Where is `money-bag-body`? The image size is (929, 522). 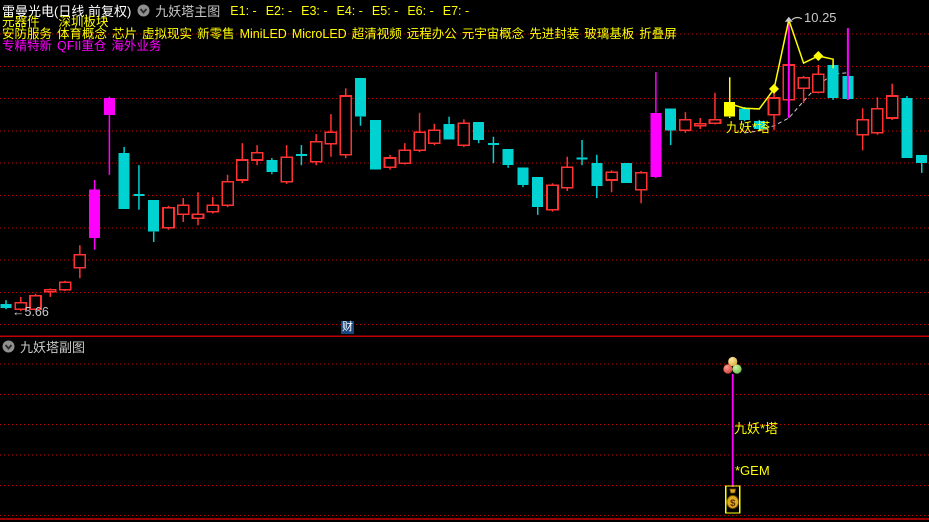 money-bag-body is located at coordinates (733, 502).